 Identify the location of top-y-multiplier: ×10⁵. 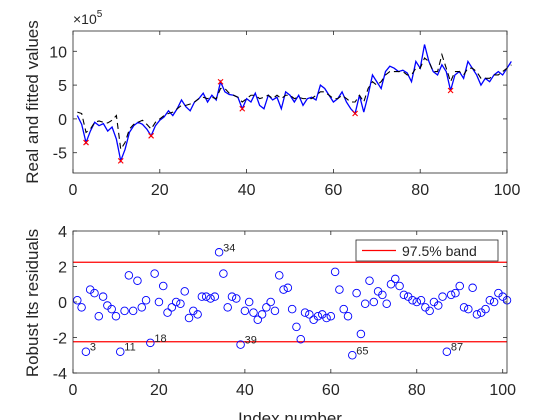
(88, 18).